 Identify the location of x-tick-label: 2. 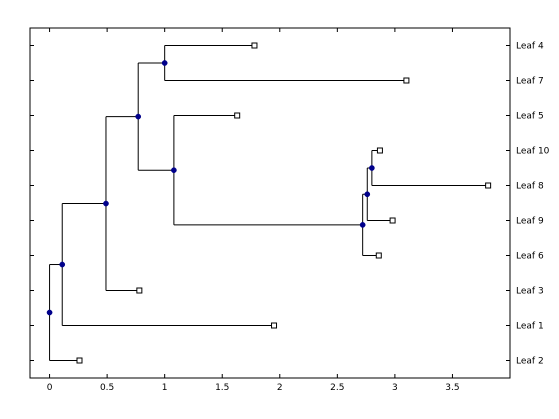
(280, 388).